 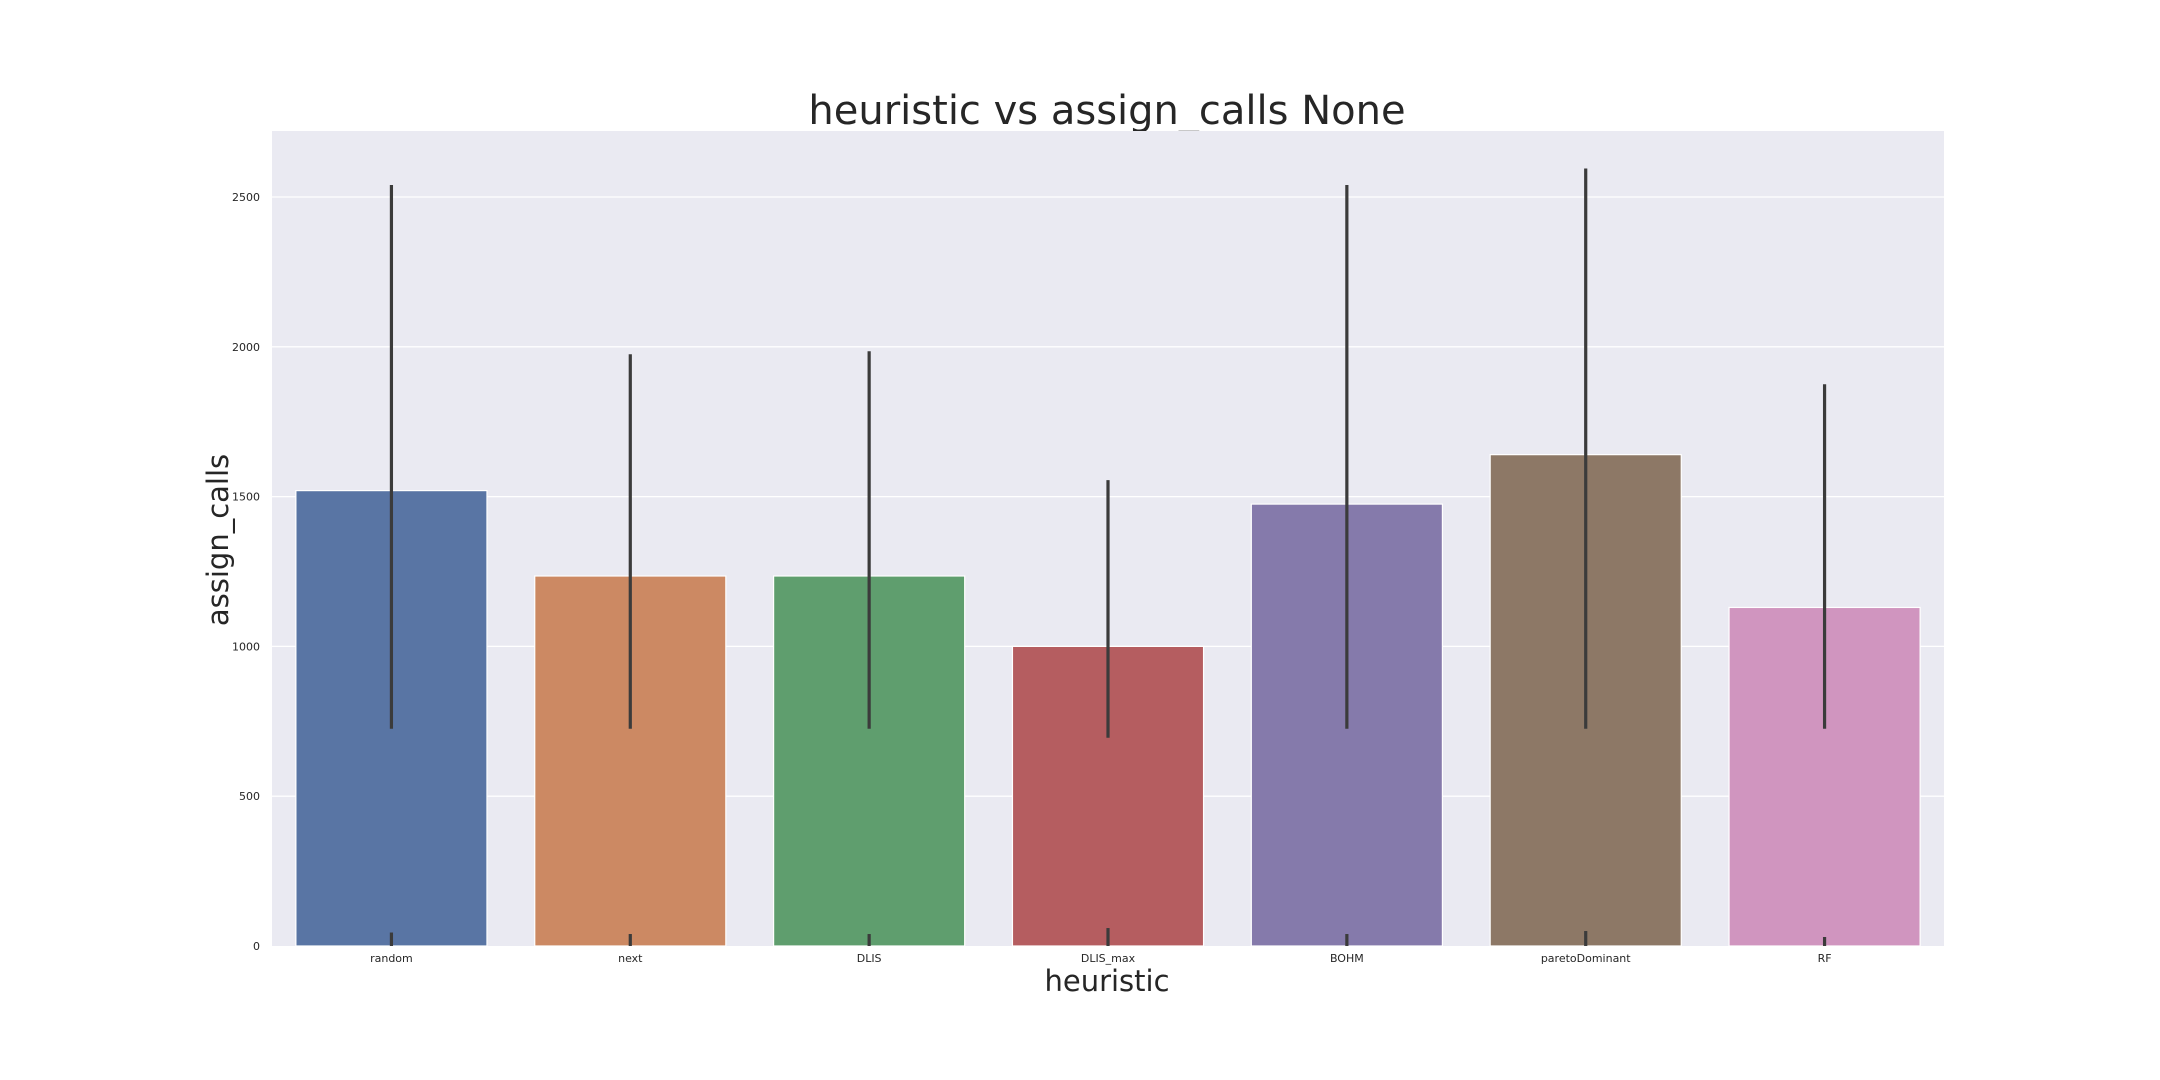 I want to click on y-axis-ticks: 0 500 1000 1500 2000 2500, so click(x=246, y=572).